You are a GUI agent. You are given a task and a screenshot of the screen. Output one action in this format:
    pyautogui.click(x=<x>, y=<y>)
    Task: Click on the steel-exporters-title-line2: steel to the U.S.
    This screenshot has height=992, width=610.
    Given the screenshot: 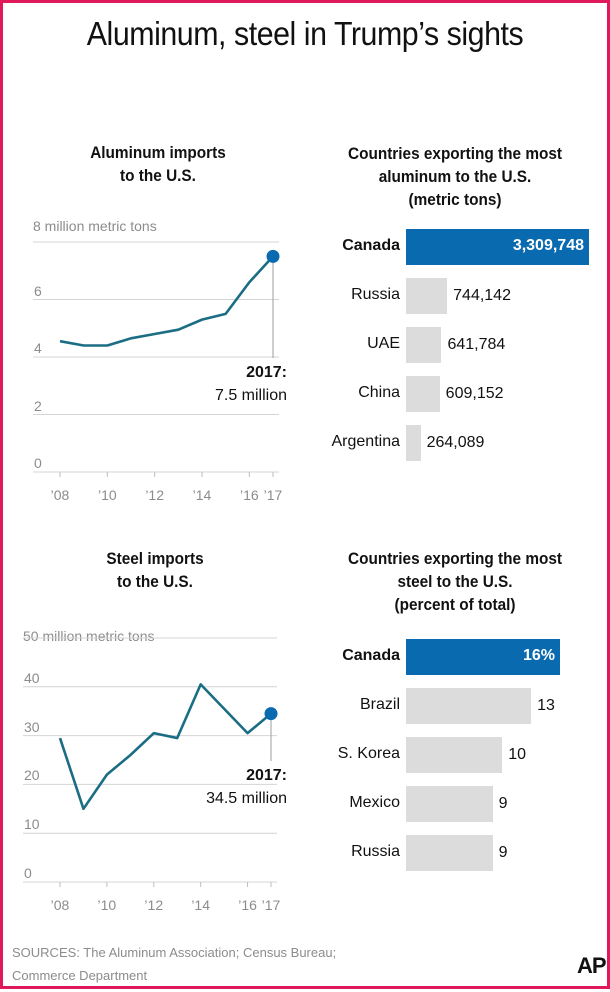 What is the action you would take?
    pyautogui.click(x=455, y=582)
    